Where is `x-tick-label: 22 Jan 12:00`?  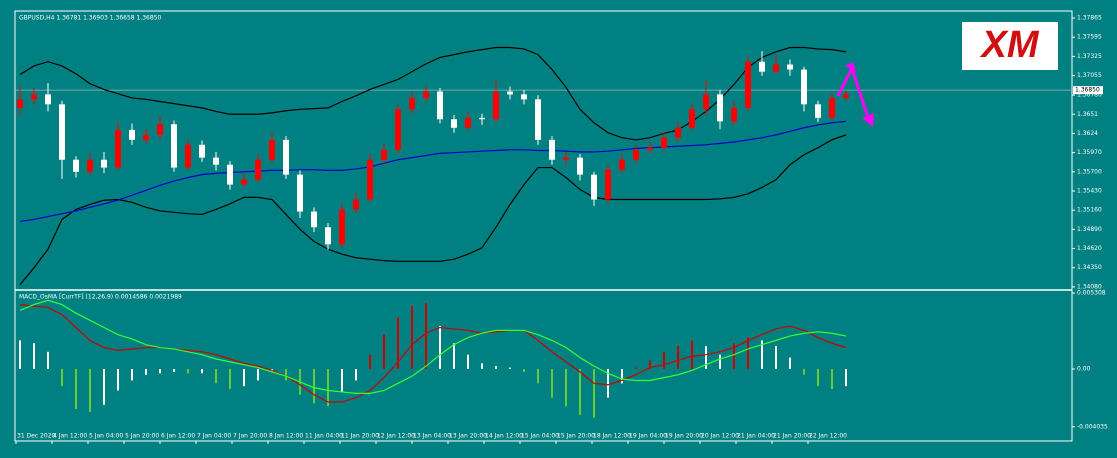
x-tick-label: 22 Jan 12:00 is located at coordinates (828, 436).